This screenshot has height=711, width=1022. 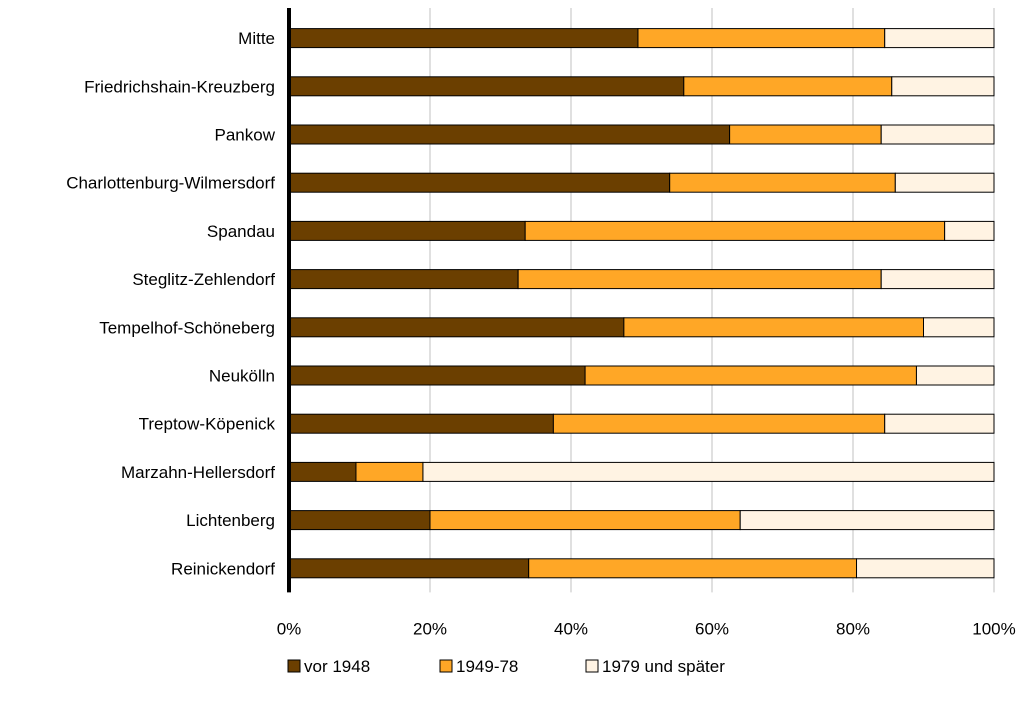 What do you see at coordinates (487, 666) in the screenshot?
I see `legend-label: 1949-78` at bounding box center [487, 666].